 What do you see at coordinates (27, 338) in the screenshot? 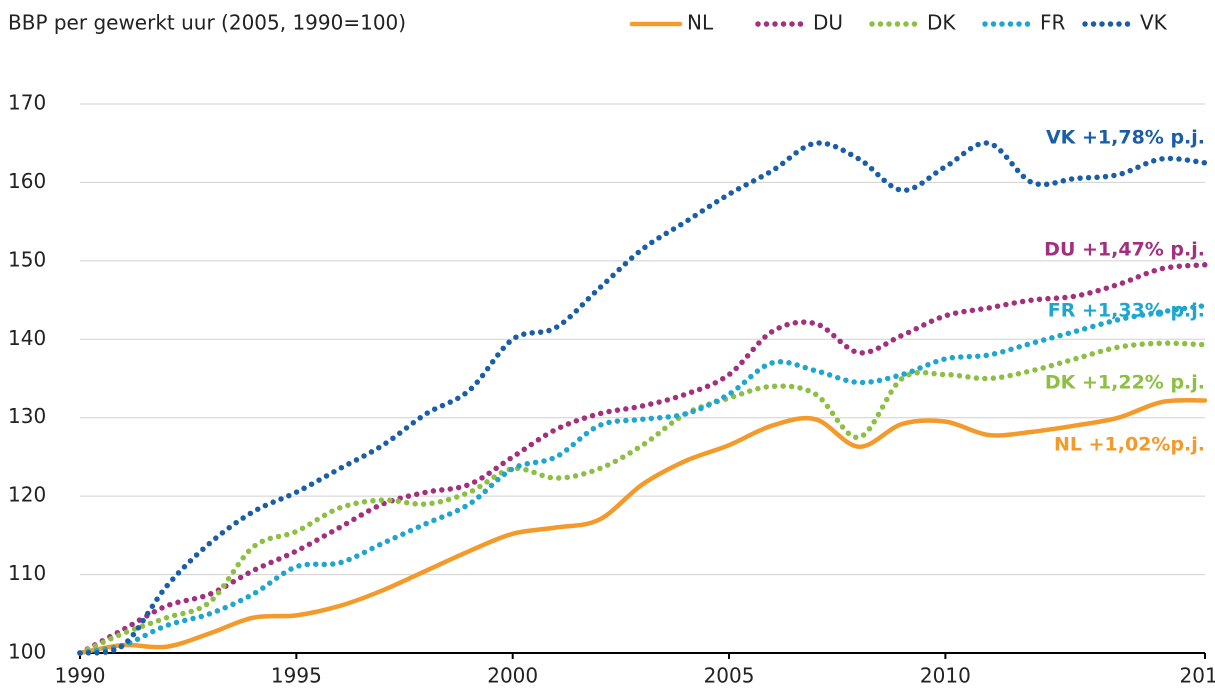
I see `y-tick-label: 140` at bounding box center [27, 338].